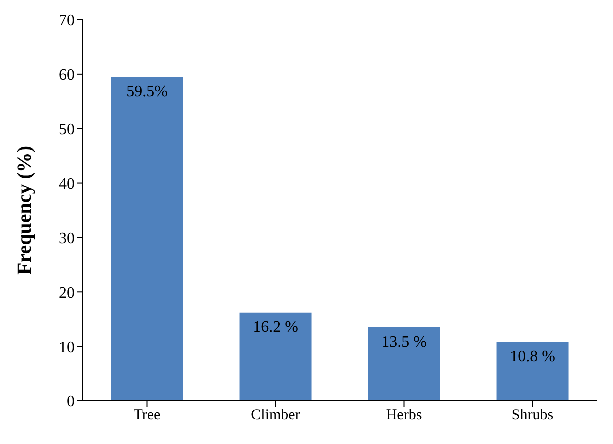 The width and height of the screenshot is (613, 444). I want to click on data-label: 10.8 %, so click(533, 357).